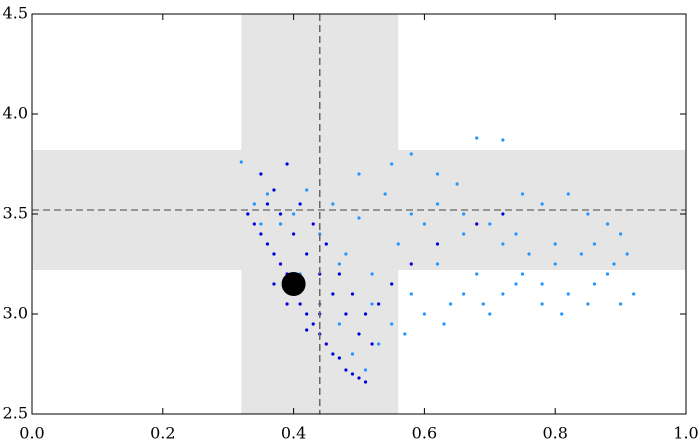  Describe the element at coordinates (15, 313) in the screenshot. I see `y-tick-label: 3.0` at that location.